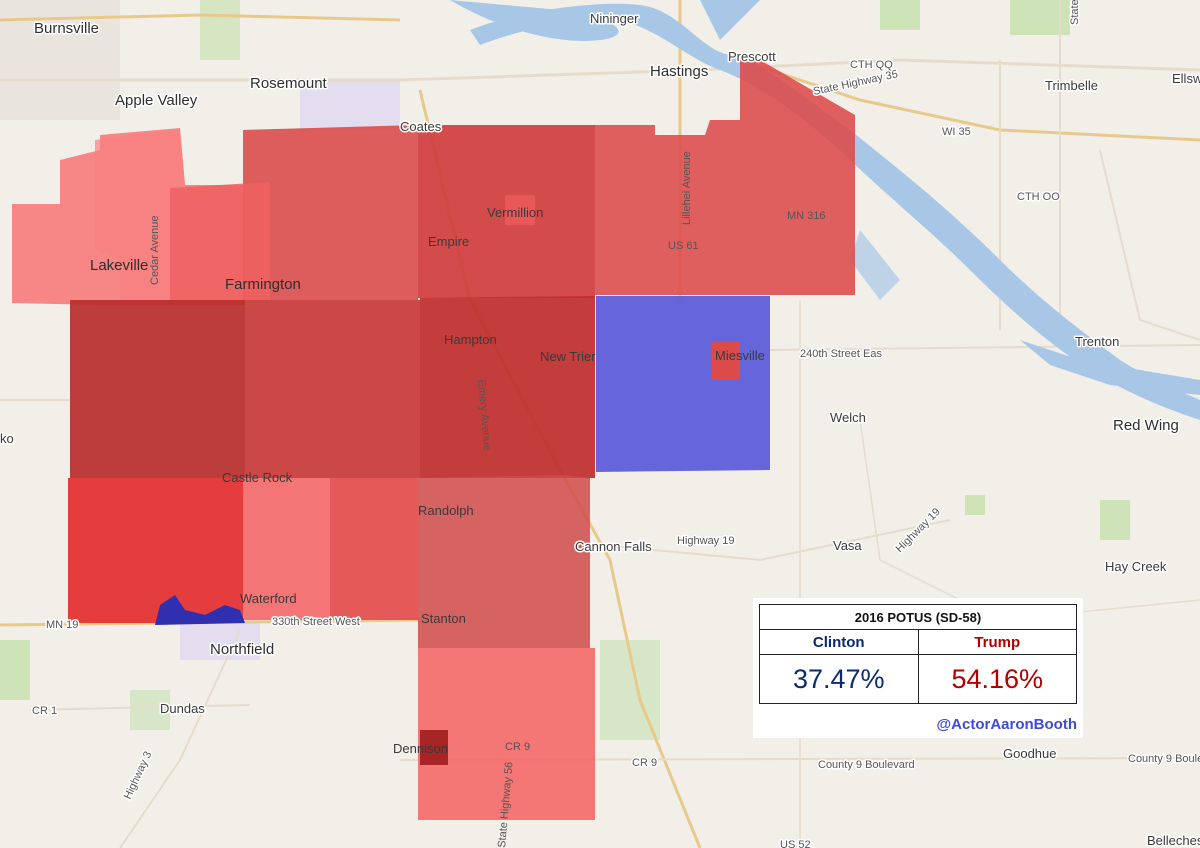  I want to click on precinct-hampton-twp, so click(507, 387).